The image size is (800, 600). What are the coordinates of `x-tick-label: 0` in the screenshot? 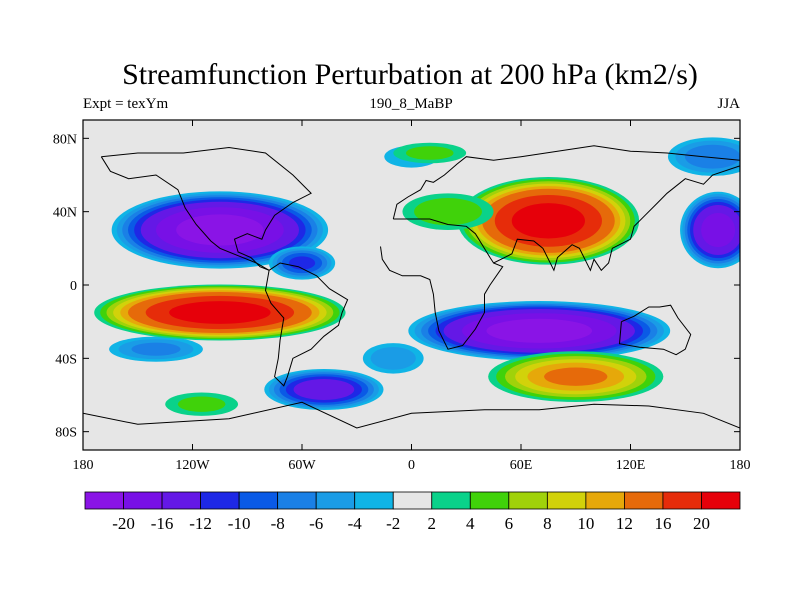 It's located at (411, 465).